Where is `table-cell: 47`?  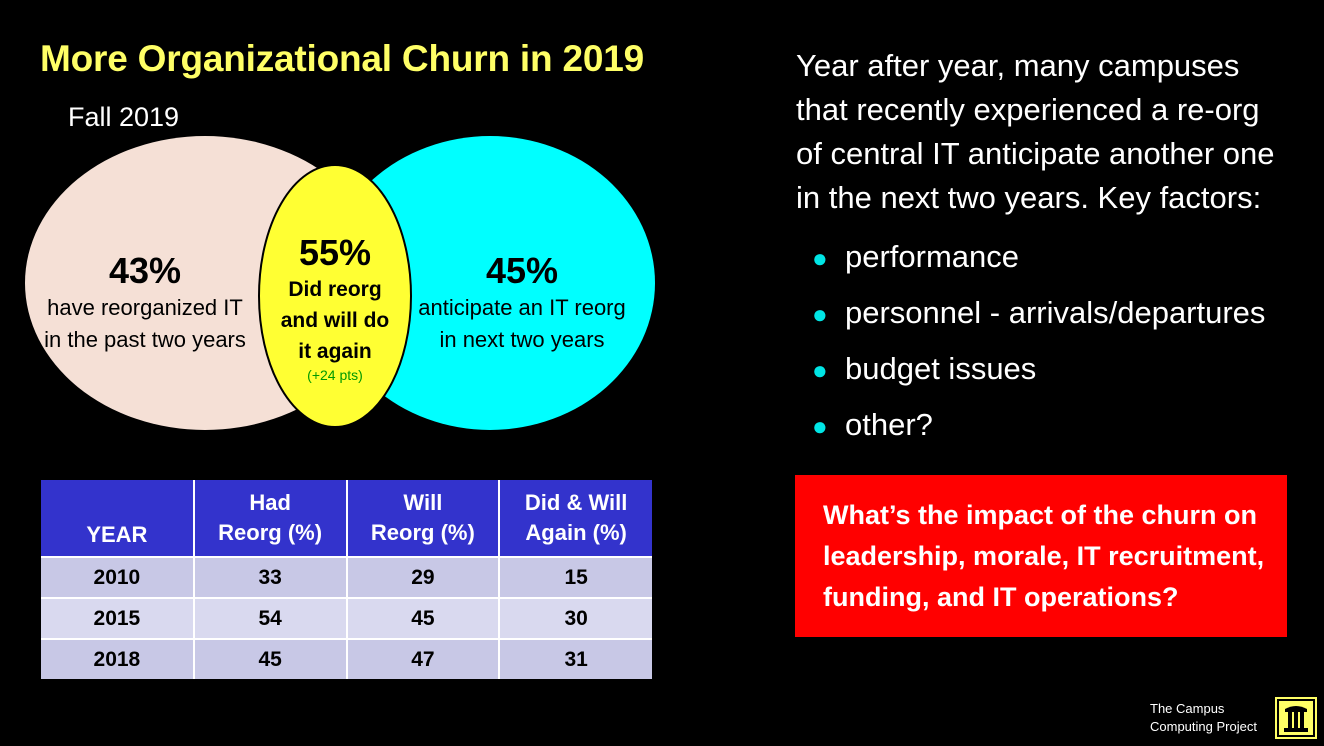
table-cell: 47 is located at coordinates (423, 658).